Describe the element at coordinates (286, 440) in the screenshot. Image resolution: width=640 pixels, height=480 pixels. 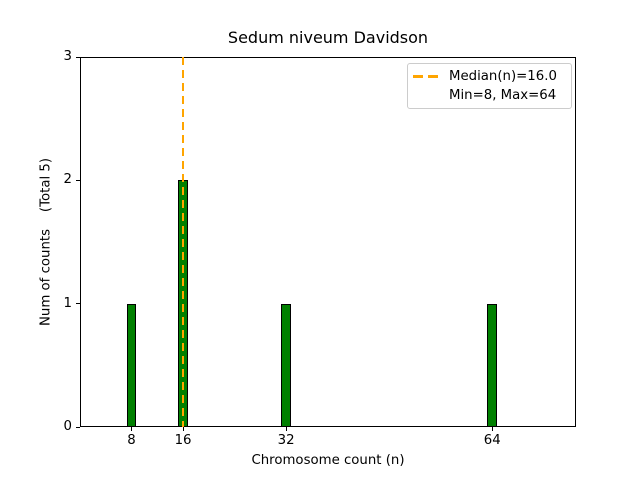
I see `x-tick-label: 32` at that location.